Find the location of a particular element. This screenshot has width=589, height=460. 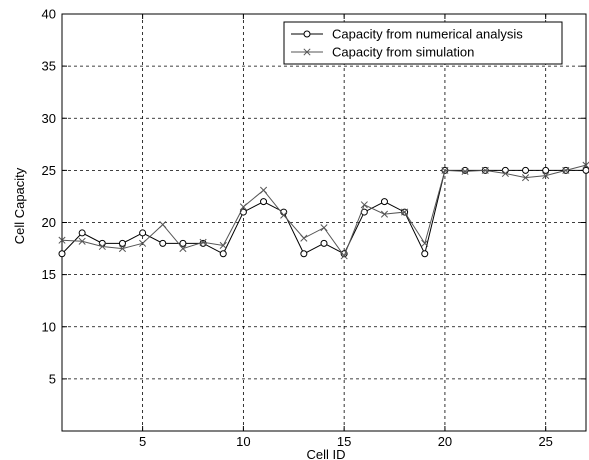

legend-entry: Capacity from simulation is located at coordinates (382, 52).